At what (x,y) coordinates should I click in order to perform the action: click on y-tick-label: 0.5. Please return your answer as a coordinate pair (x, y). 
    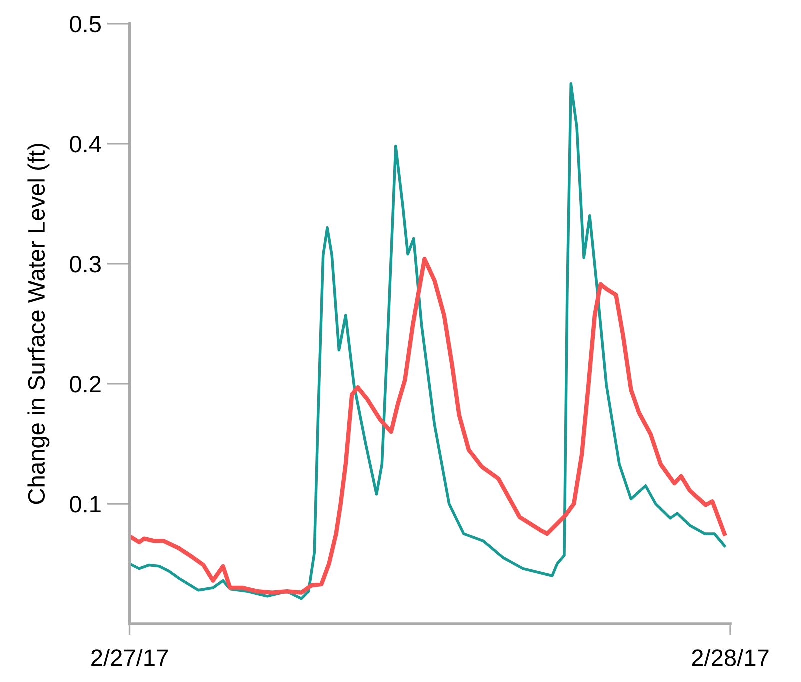
    Looking at the image, I should click on (85, 24).